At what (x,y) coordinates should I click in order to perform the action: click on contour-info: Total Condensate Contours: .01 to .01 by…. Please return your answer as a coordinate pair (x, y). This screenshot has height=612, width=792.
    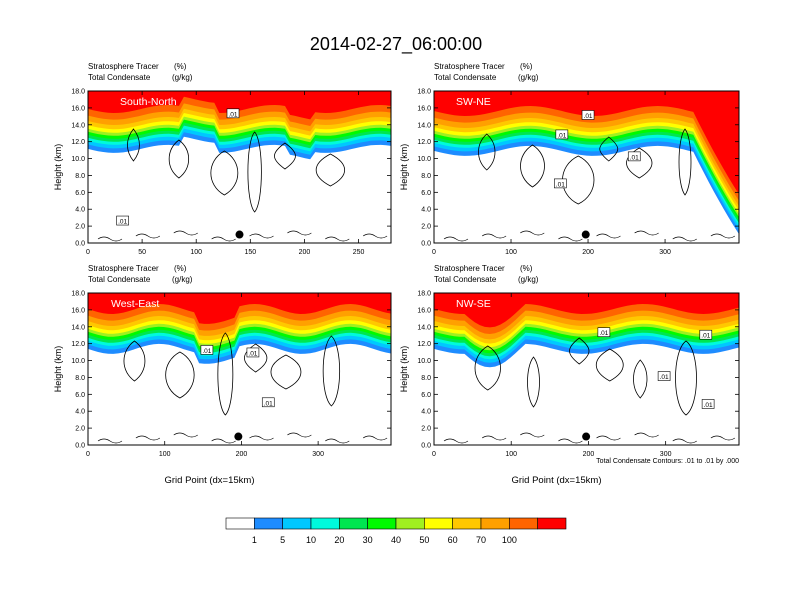
    Looking at the image, I should click on (667, 461).